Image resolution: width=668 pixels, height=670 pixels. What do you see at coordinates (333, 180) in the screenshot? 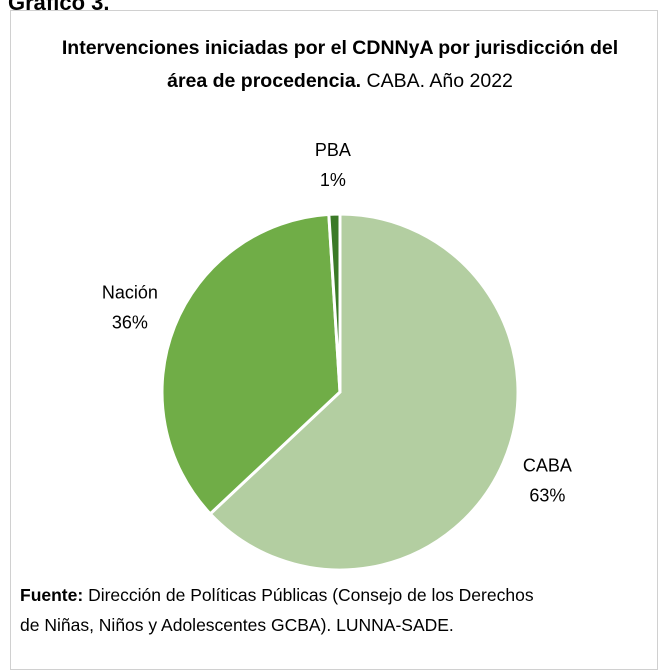
I see `slice-value-label: 1%` at bounding box center [333, 180].